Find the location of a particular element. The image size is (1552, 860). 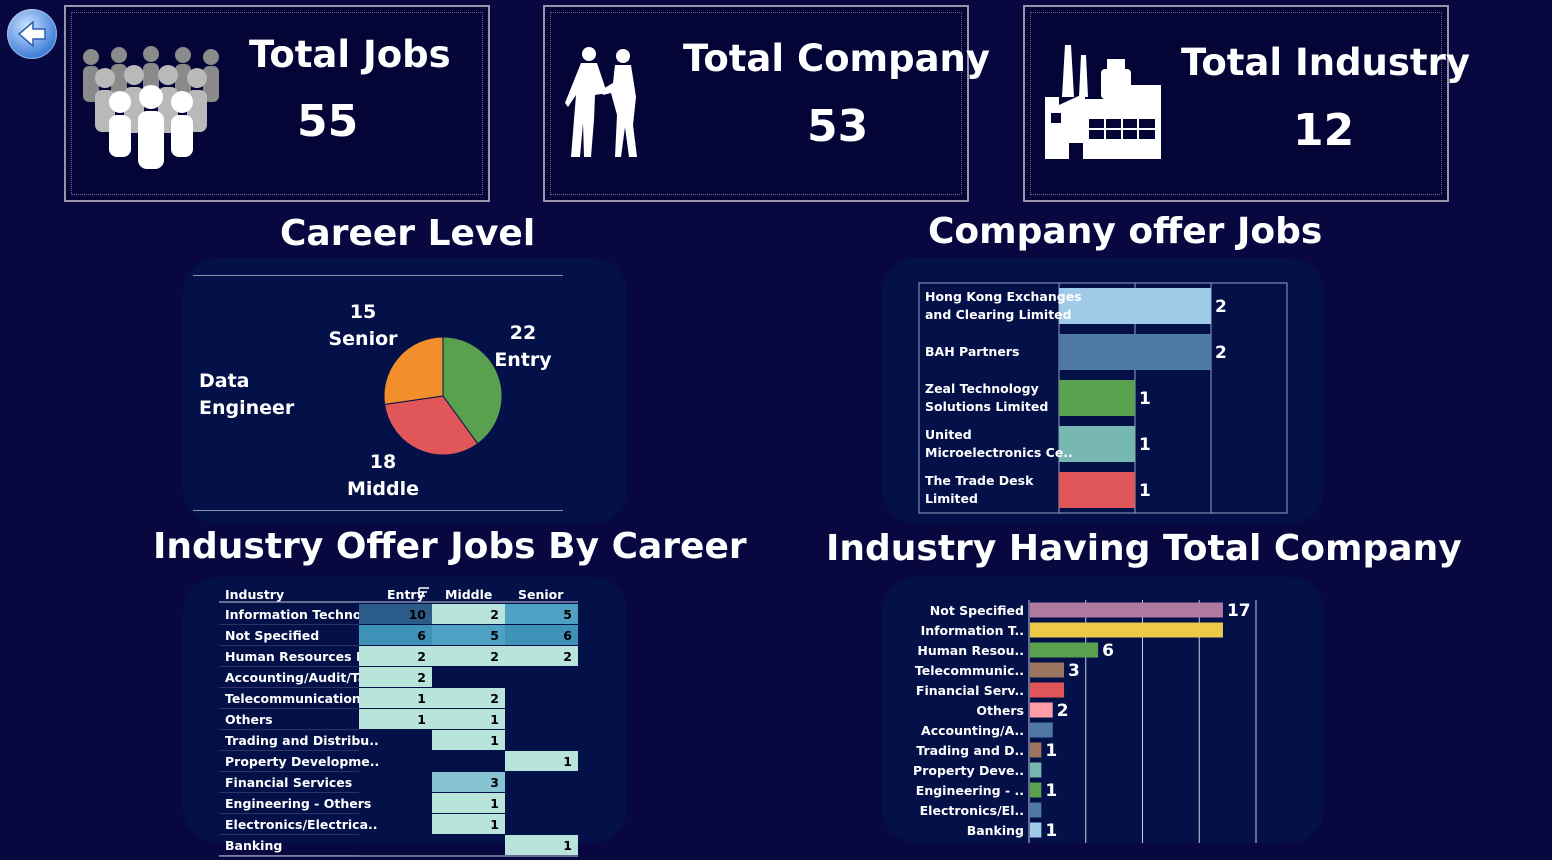

category-label: Human Resou.. is located at coordinates (970, 650).